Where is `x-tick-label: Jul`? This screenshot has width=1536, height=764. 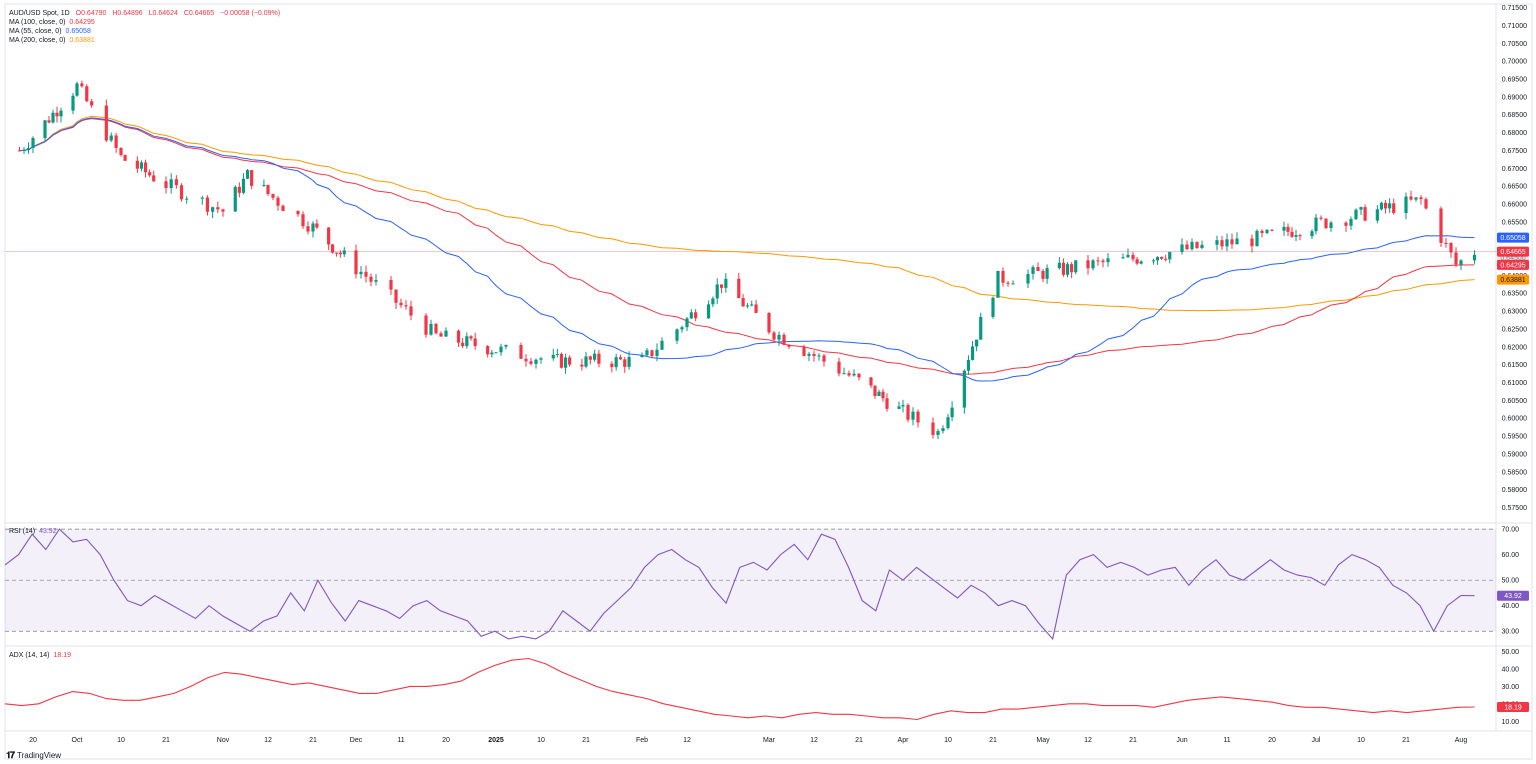
x-tick-label: Jul is located at coordinates (1316, 740).